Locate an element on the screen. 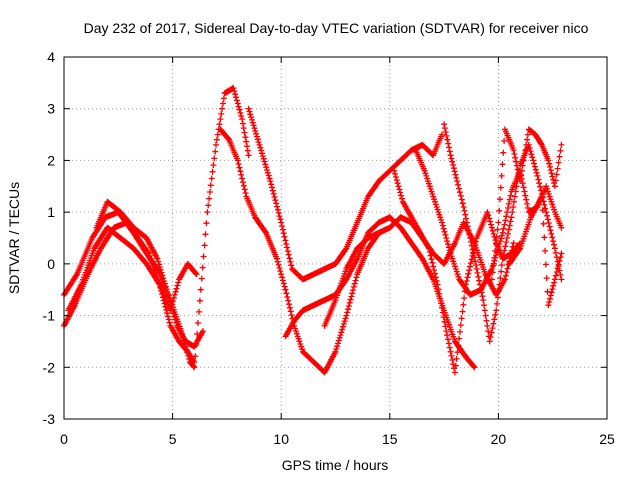 Image resolution: width=640 pixels, height=480 pixels. series-trace-d is located at coordinates (149, 274).